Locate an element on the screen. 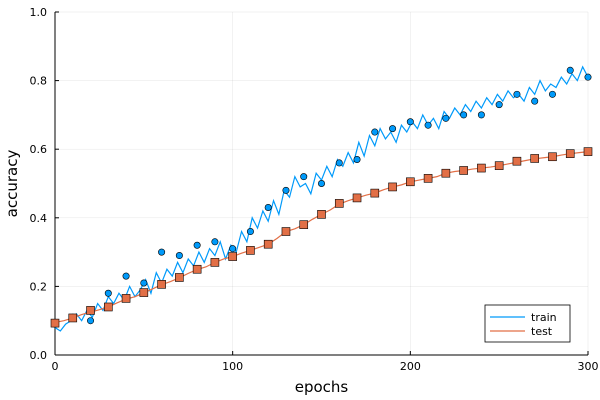 The height and width of the screenshot is (400, 600). y-tick-label: 1.0 is located at coordinates (39, 12).